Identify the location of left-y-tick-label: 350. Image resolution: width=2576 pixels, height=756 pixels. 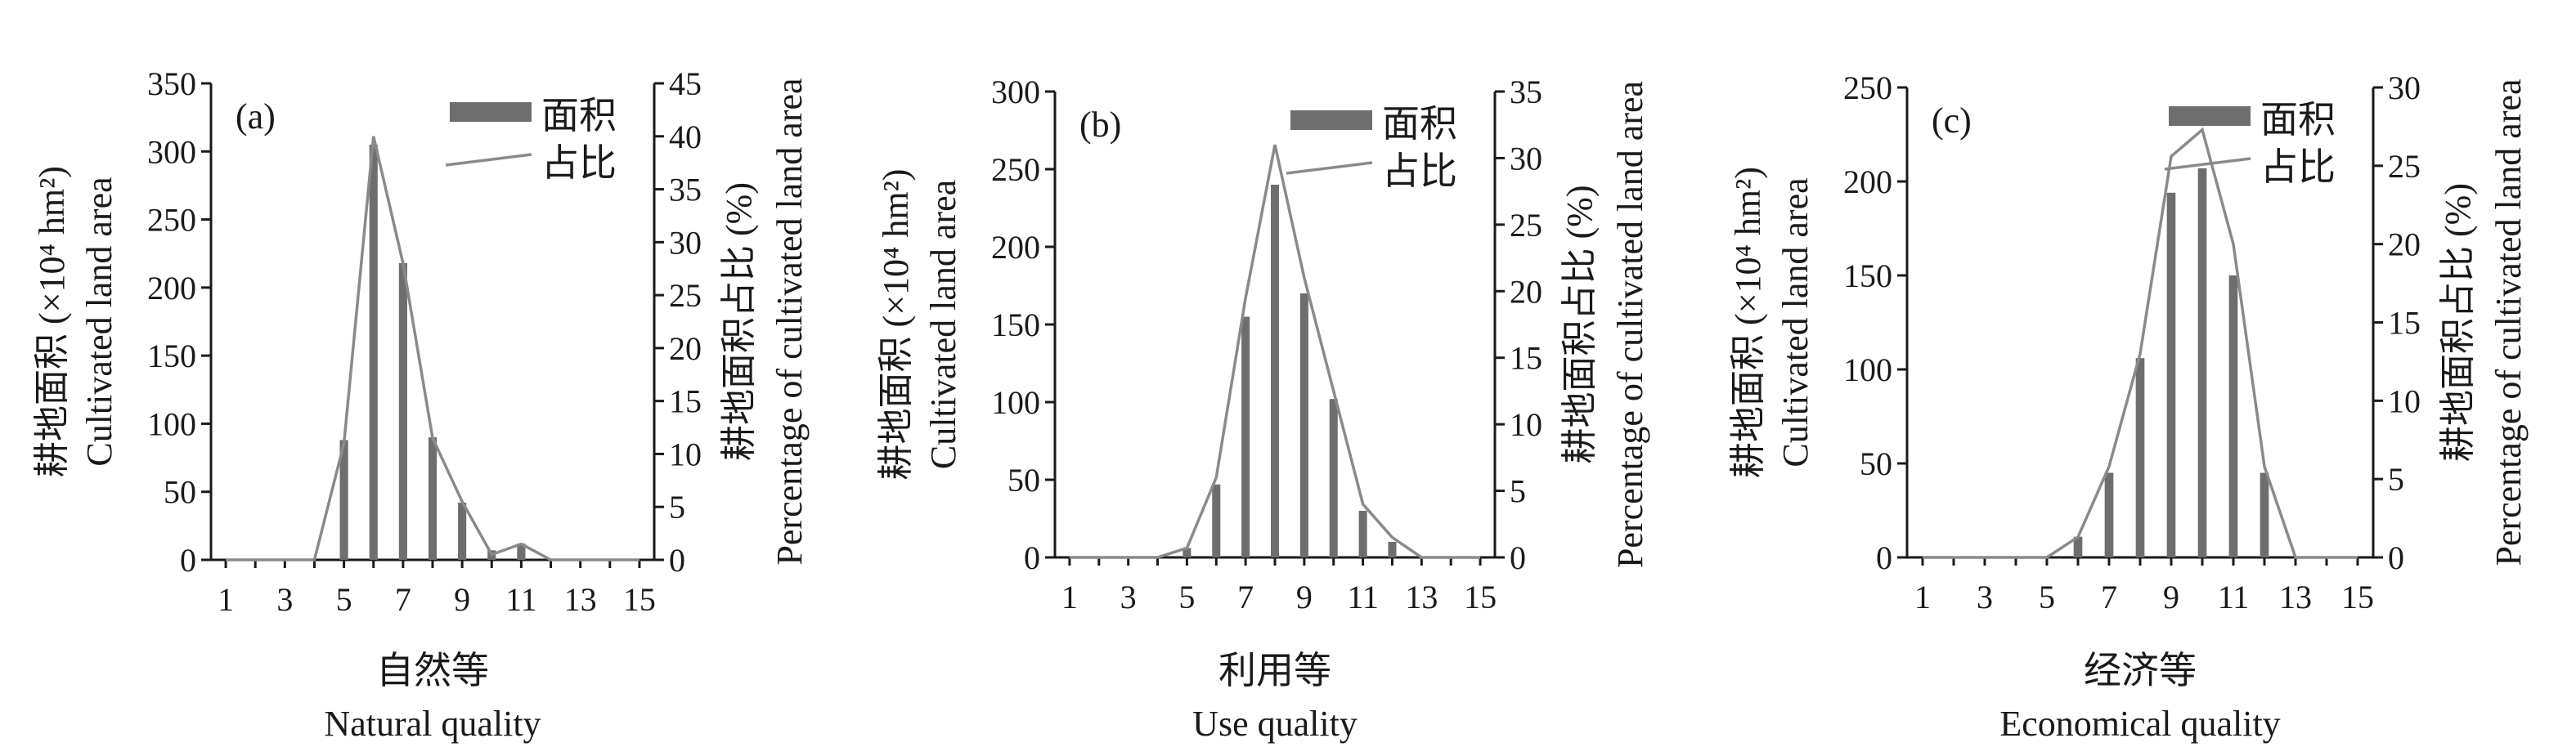
(171, 83).